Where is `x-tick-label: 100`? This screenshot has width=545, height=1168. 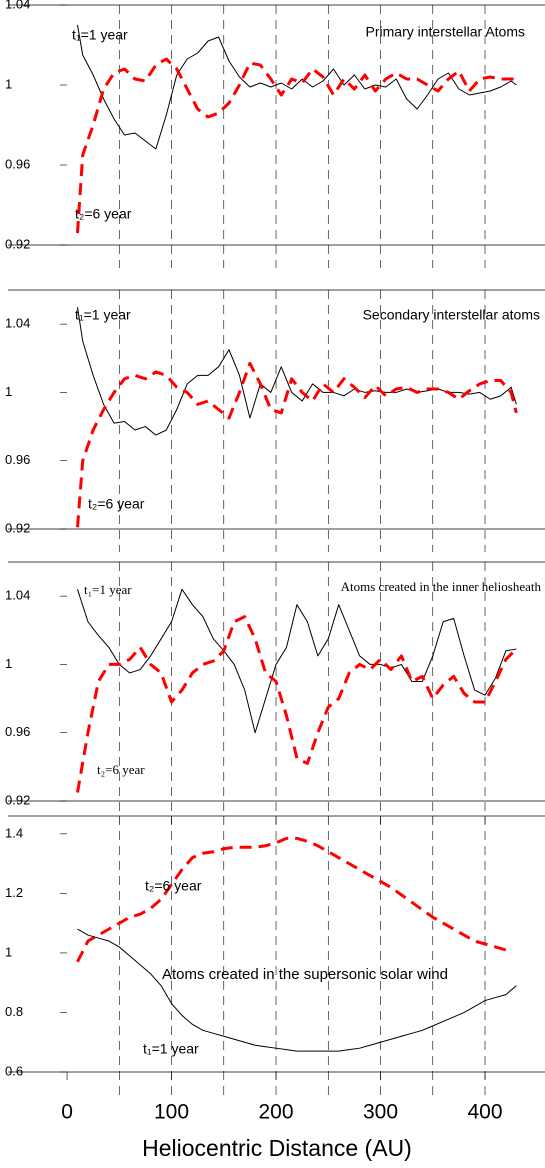 x-tick-label: 100 is located at coordinates (171, 1112).